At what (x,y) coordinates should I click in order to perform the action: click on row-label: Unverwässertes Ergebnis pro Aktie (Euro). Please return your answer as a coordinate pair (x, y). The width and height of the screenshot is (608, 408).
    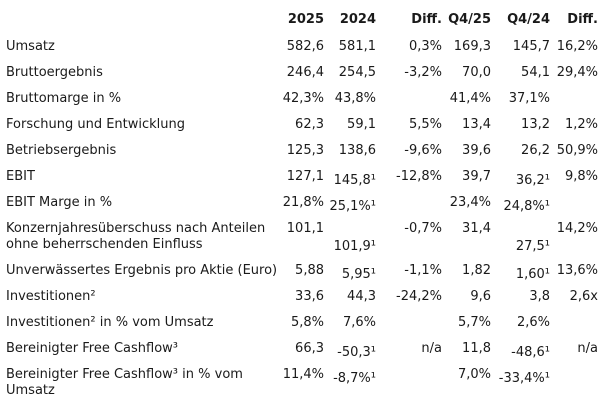
    Looking at the image, I should click on (142, 270).